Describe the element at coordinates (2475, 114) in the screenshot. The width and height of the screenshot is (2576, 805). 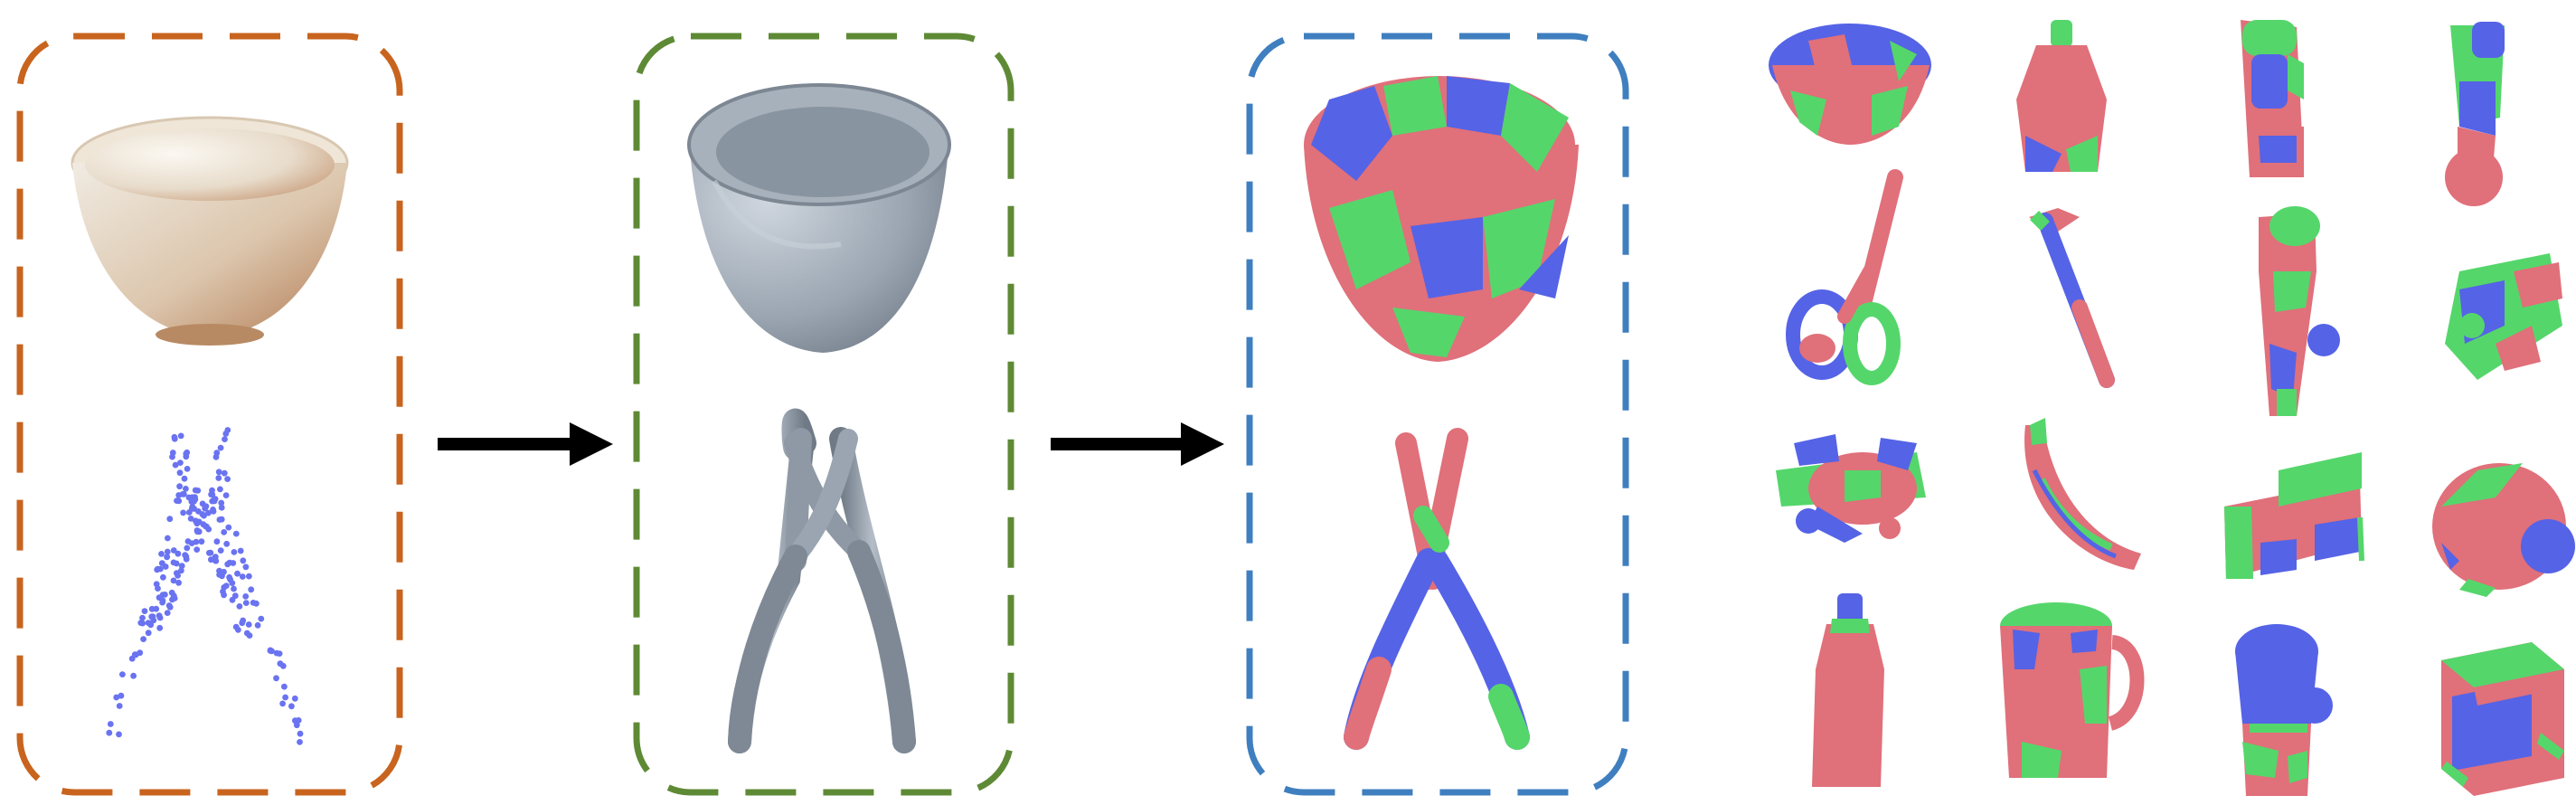
I see `gallery-nozzle` at that location.